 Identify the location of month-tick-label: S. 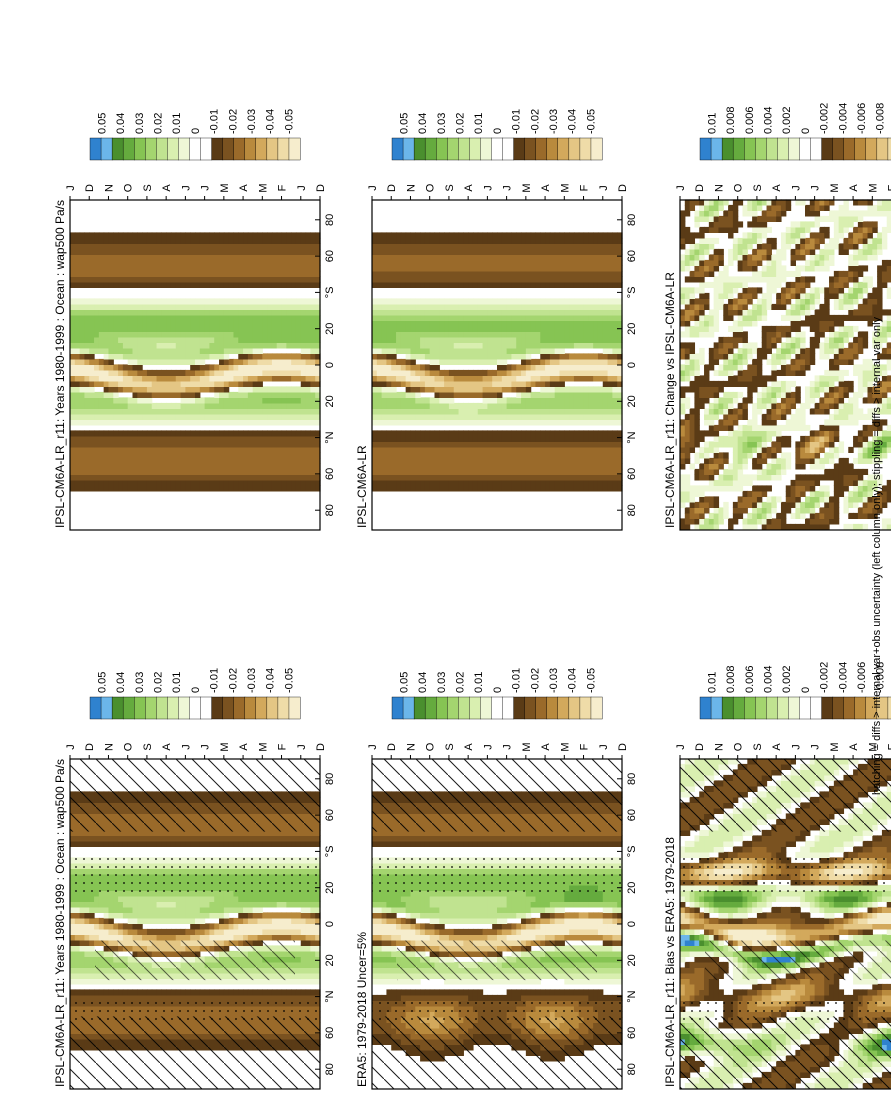
(148, 746).